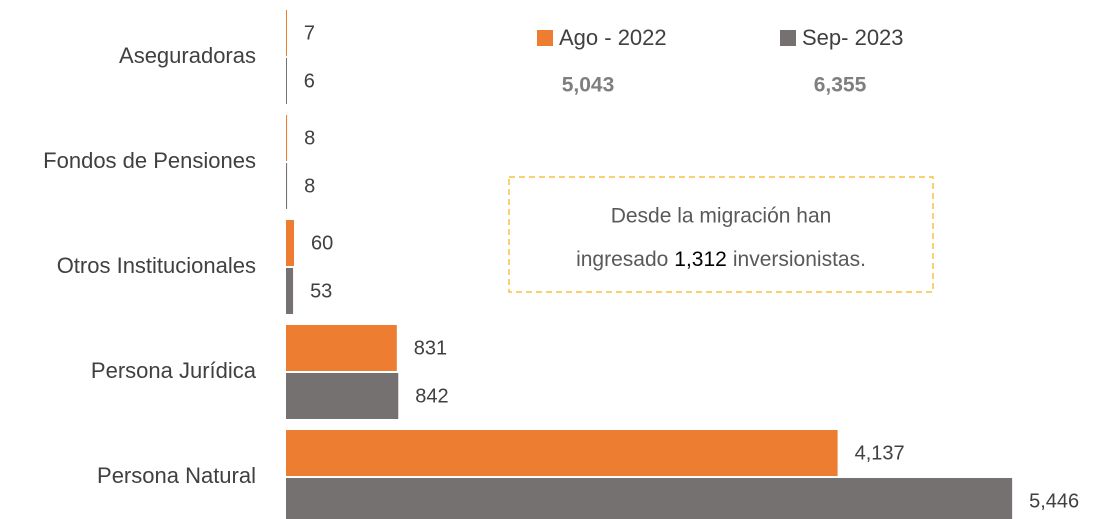 The width and height of the screenshot is (1102, 519). I want to click on category-label: Otros Institucionales, so click(156, 265).